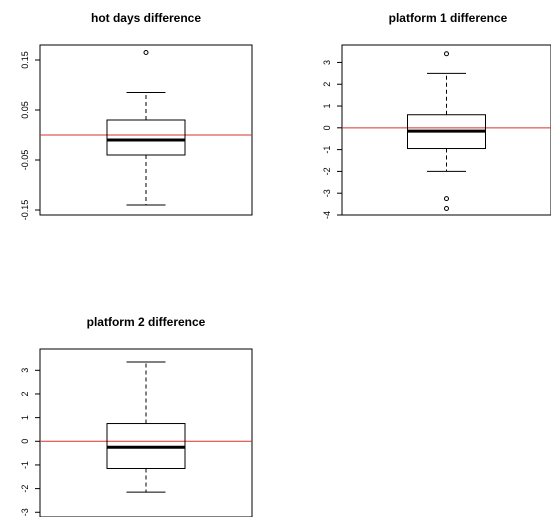  I want to click on y-tick-label: -0.05, so click(25, 160).